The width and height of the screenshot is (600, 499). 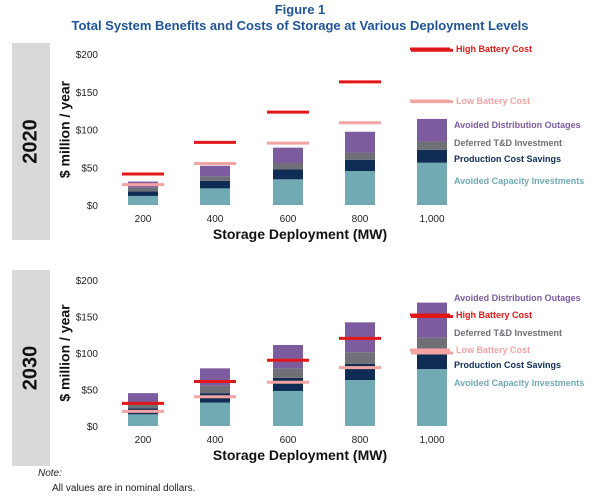 I want to click on note-label: Note:, so click(x=50, y=473).